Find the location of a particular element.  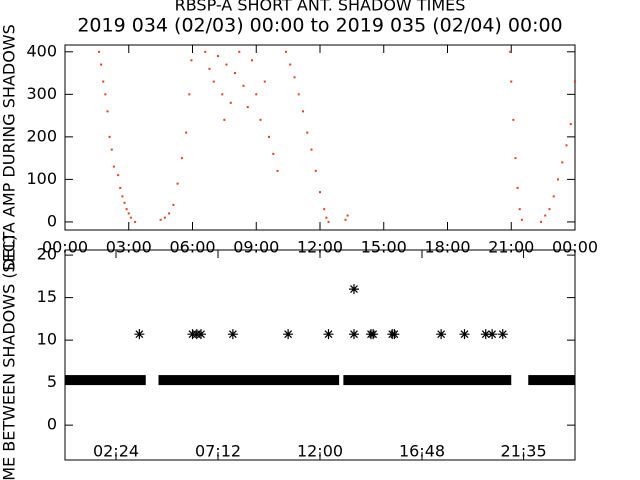

y-axis-label: TIME BETWEEN SHADOWS (SEC) is located at coordinates (9, 357).